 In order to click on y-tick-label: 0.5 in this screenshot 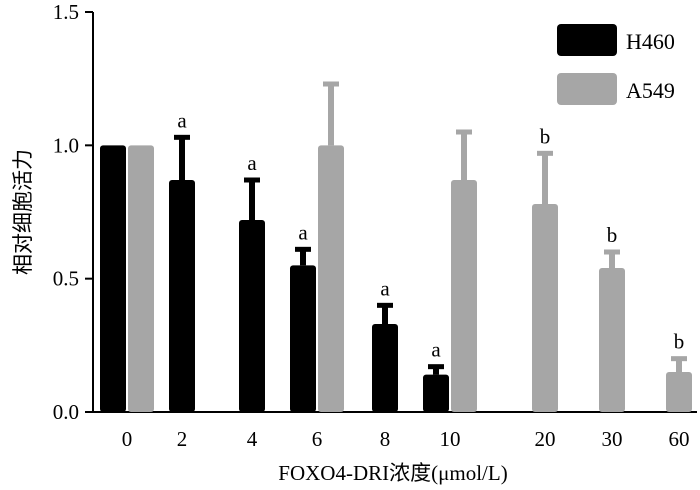, I will do `click(66, 279)`.